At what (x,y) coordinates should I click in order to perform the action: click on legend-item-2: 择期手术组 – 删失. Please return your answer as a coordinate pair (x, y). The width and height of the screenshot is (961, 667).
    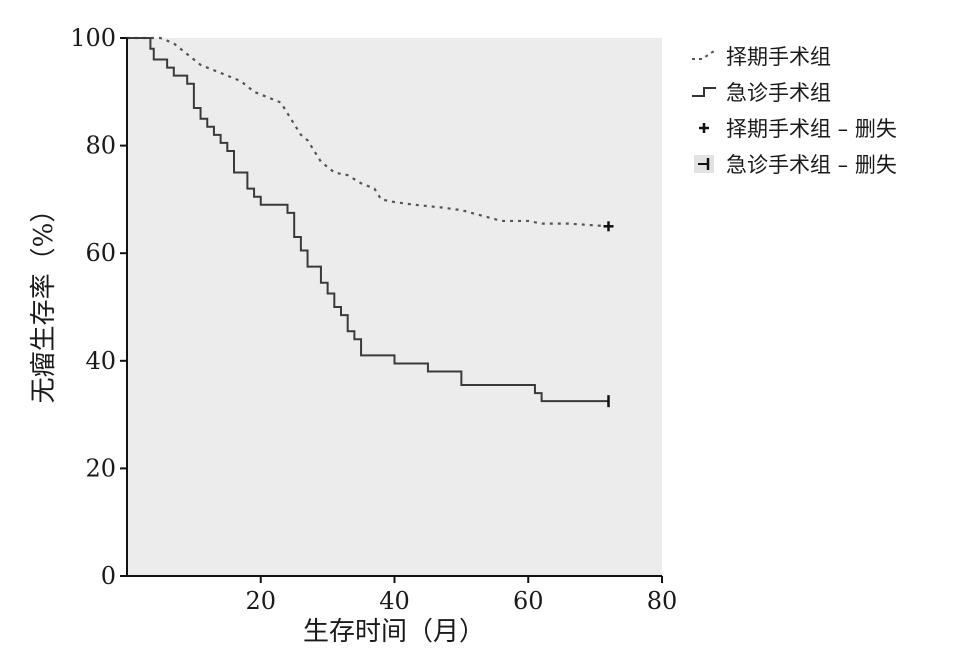
    Looking at the image, I should click on (798, 129).